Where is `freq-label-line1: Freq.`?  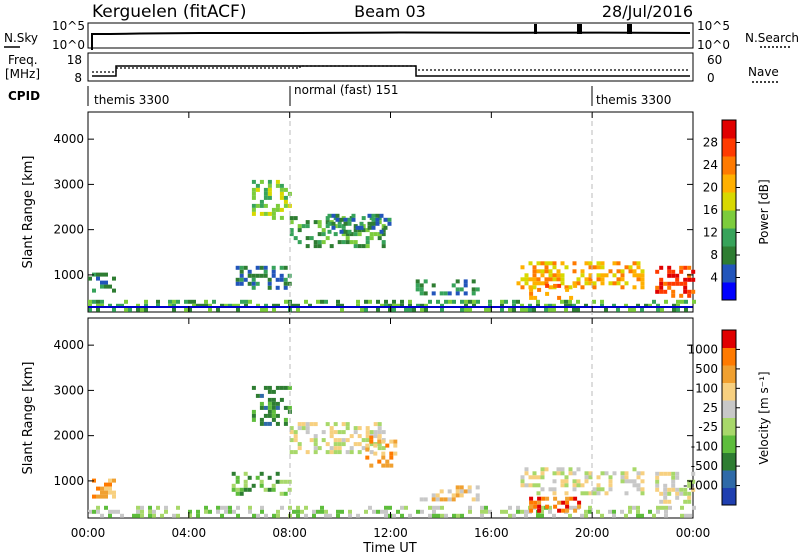 freq-label-line1: Freq. is located at coordinates (23, 60).